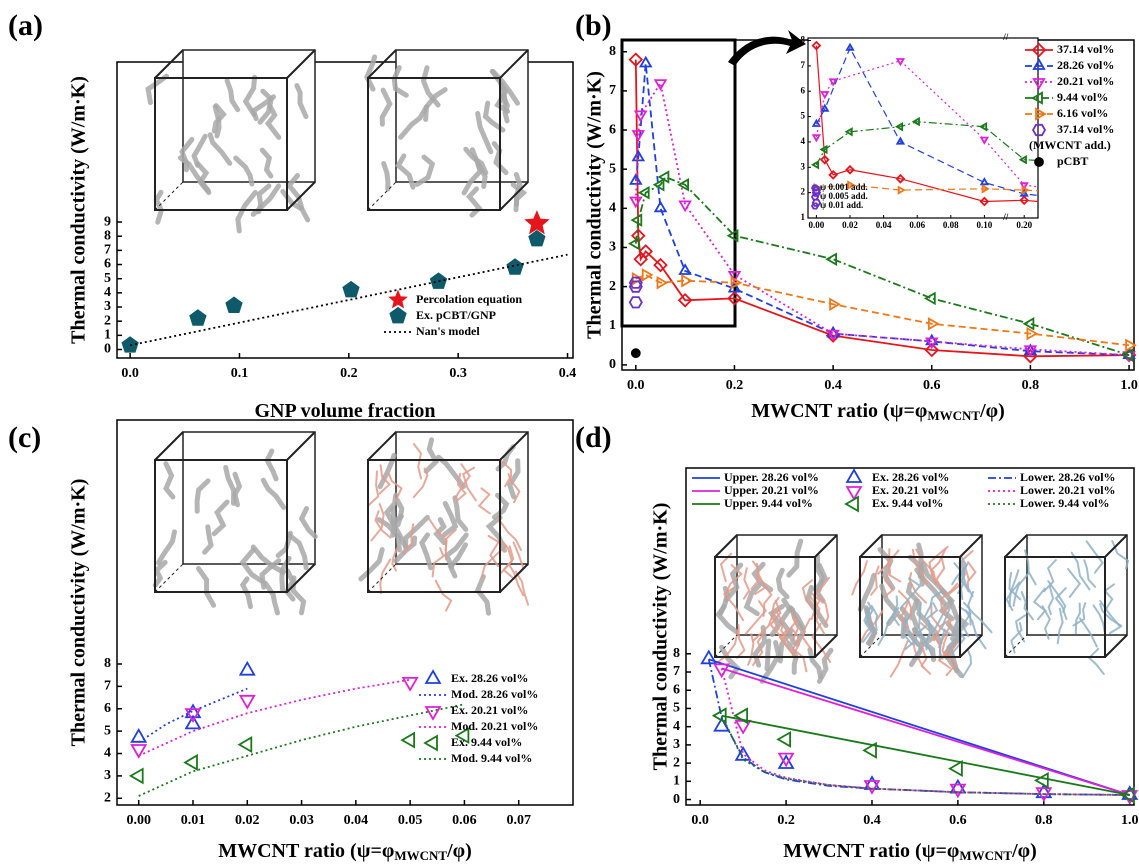 The image size is (1139, 868). What do you see at coordinates (958, 820) in the screenshot?
I see `x-tick-label: 0.6` at bounding box center [958, 820].